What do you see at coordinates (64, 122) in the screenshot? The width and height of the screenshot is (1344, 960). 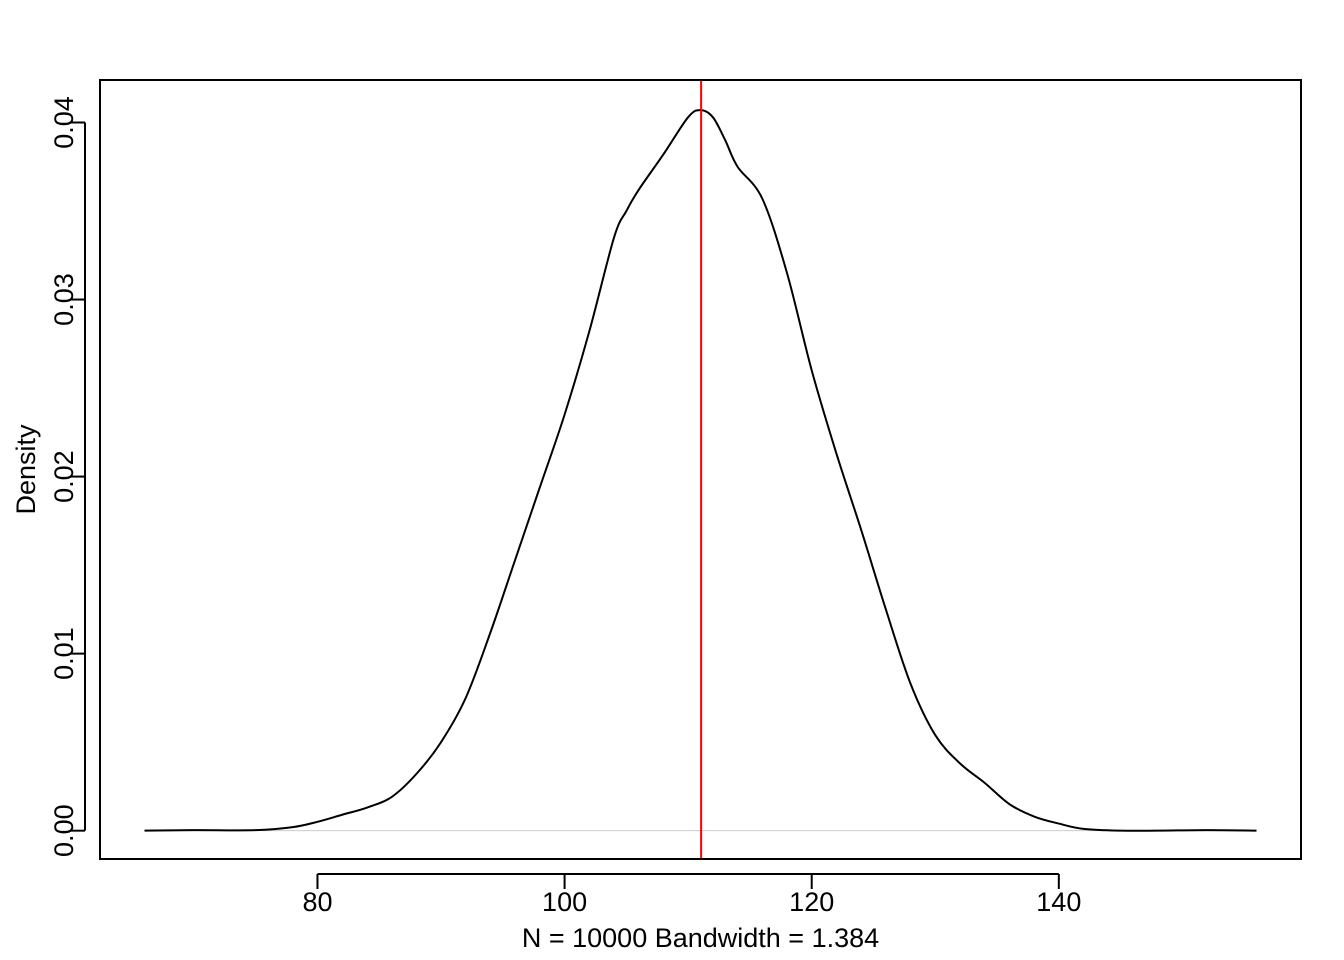 I see `y-tick-label: 0.04` at bounding box center [64, 122].